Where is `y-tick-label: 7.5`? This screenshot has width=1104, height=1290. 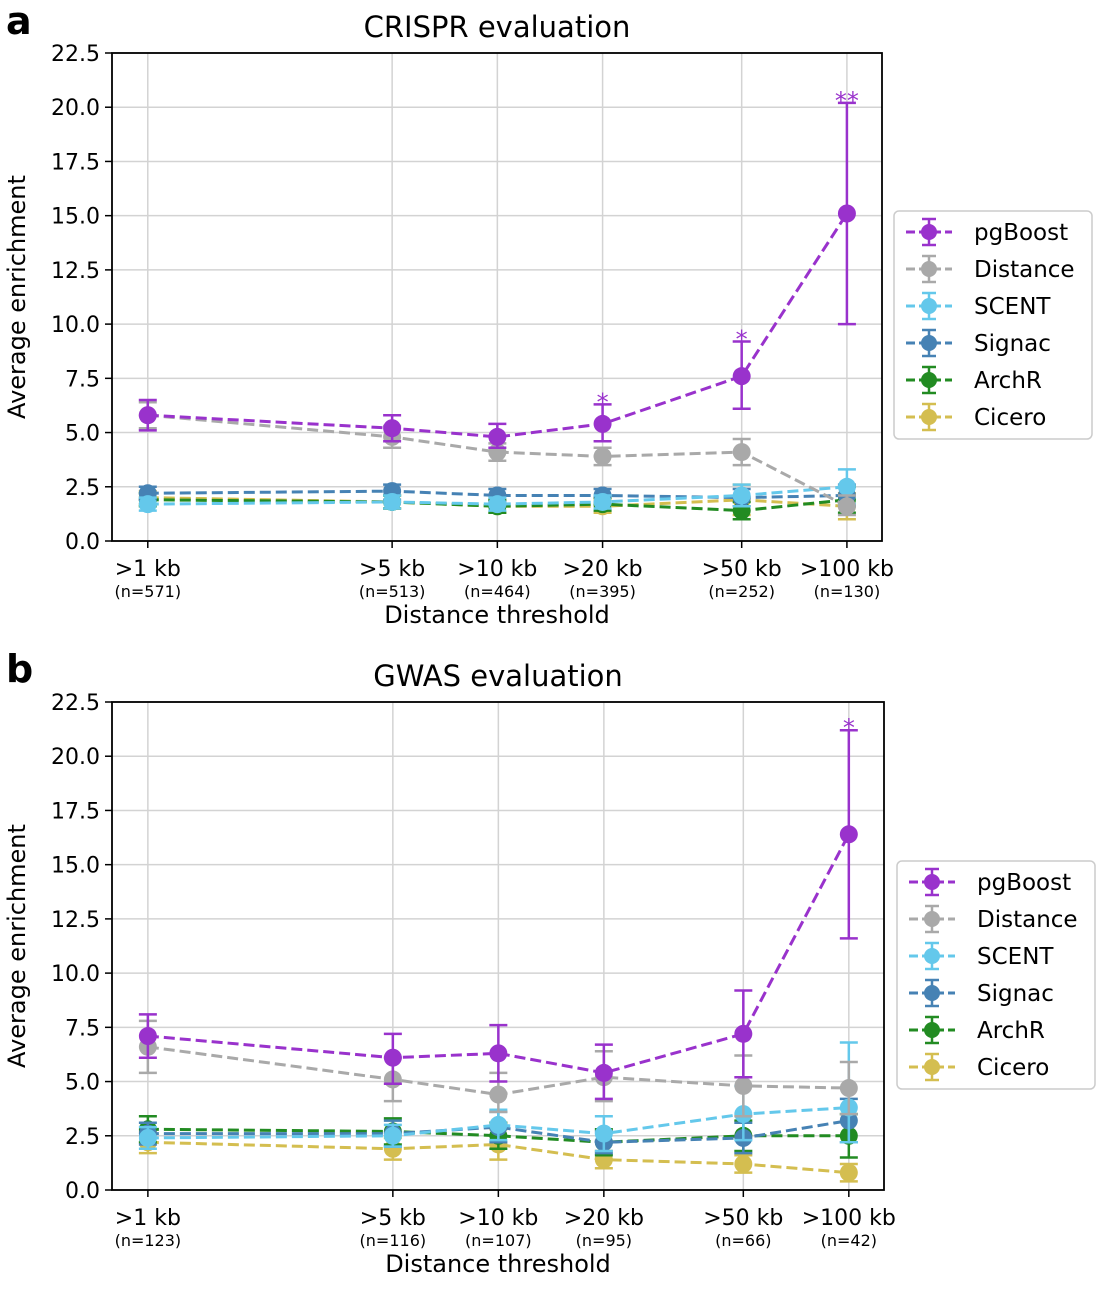
y-tick-label: 7.5 is located at coordinates (82, 379).